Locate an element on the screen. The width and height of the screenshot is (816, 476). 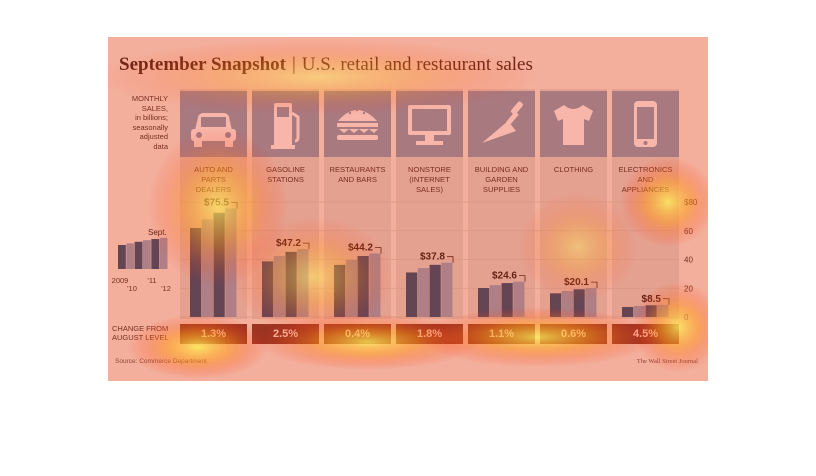
change-box-clothing: 0.6% is located at coordinates (573, 334).